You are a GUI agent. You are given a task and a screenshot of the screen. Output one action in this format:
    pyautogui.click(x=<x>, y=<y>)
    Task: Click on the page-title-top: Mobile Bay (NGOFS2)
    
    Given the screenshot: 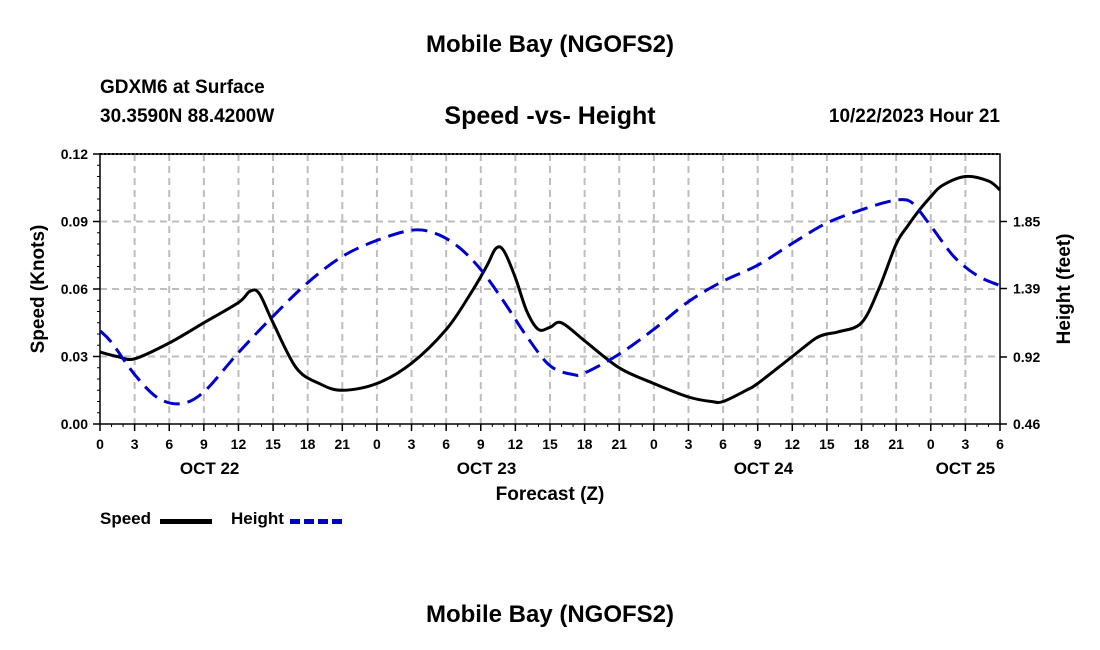 What is the action you would take?
    pyautogui.click(x=550, y=44)
    